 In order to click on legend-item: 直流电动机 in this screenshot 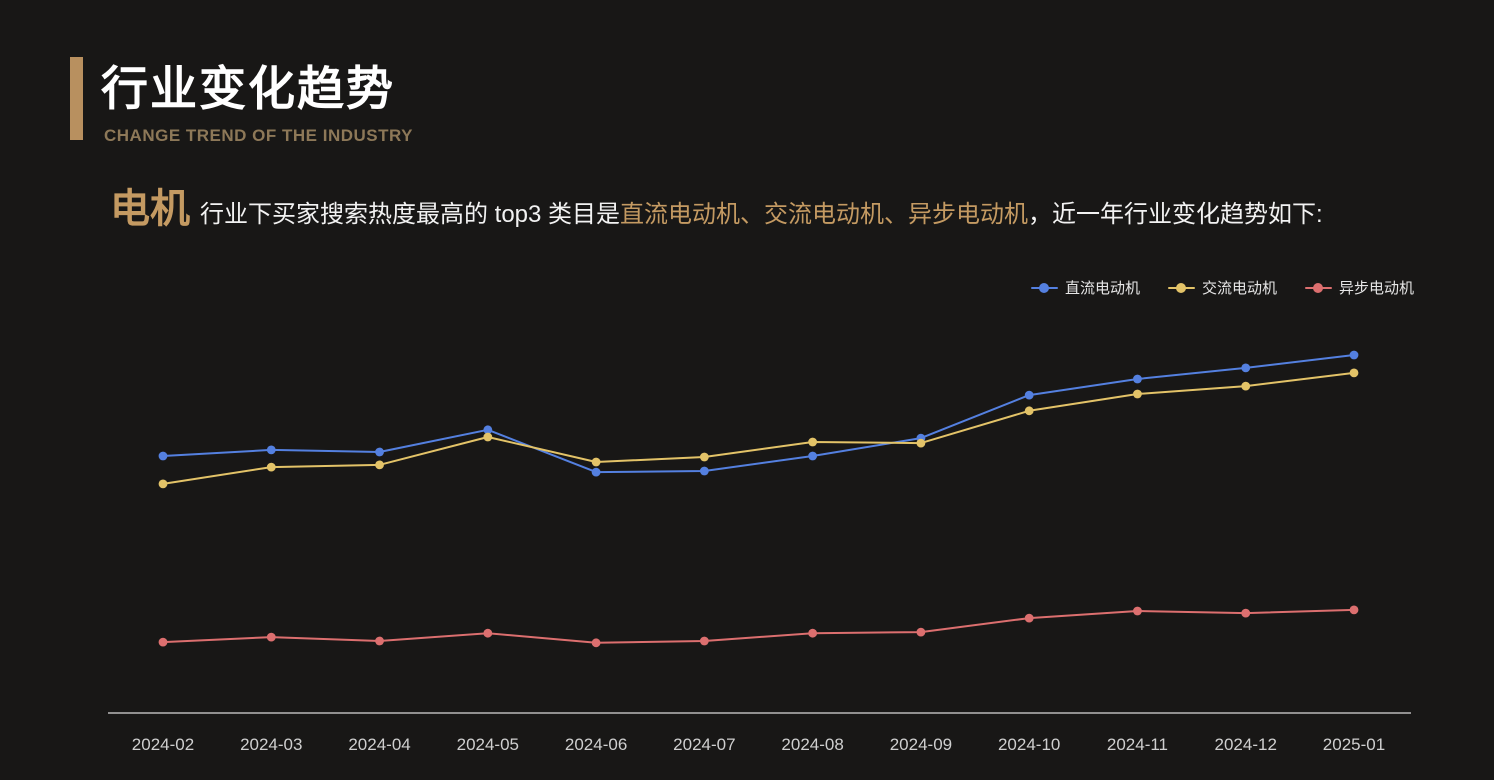, I will do `click(1085, 287)`.